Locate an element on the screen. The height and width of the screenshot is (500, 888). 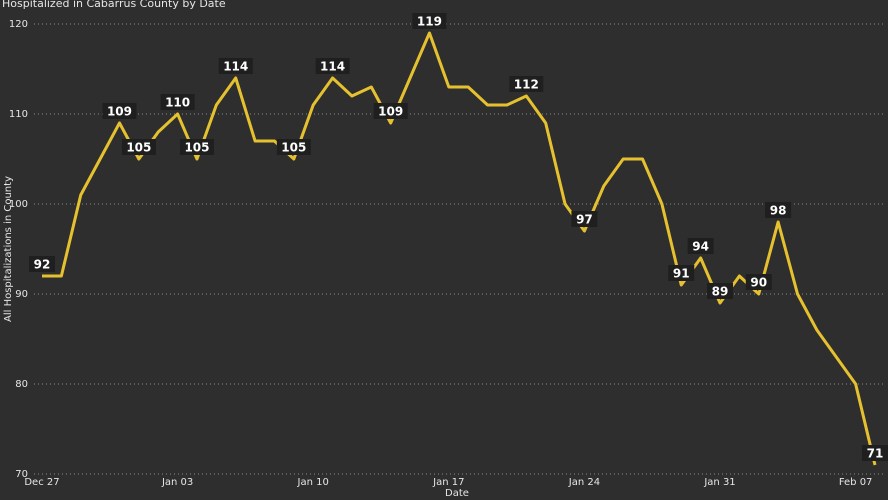
y-tick-label: 110 is located at coordinates (18, 114).